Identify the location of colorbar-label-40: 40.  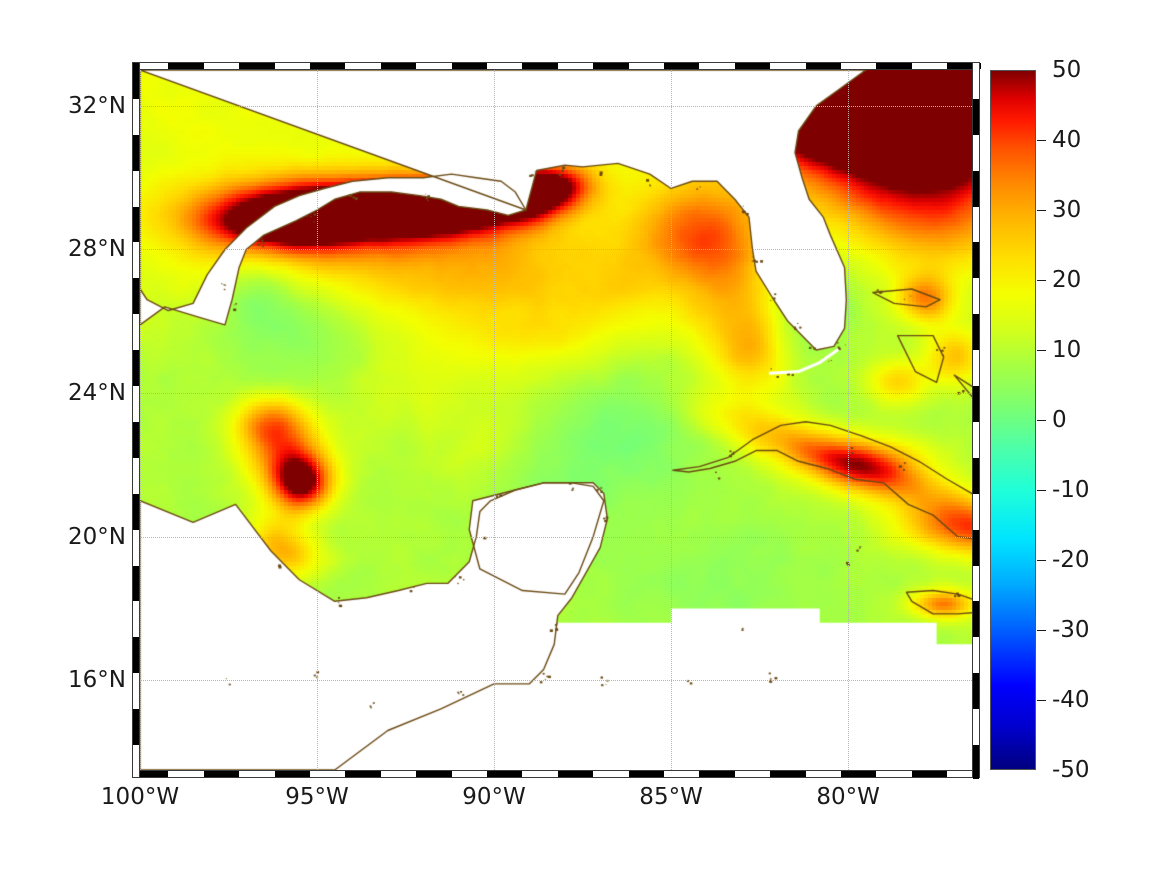
(1067, 140).